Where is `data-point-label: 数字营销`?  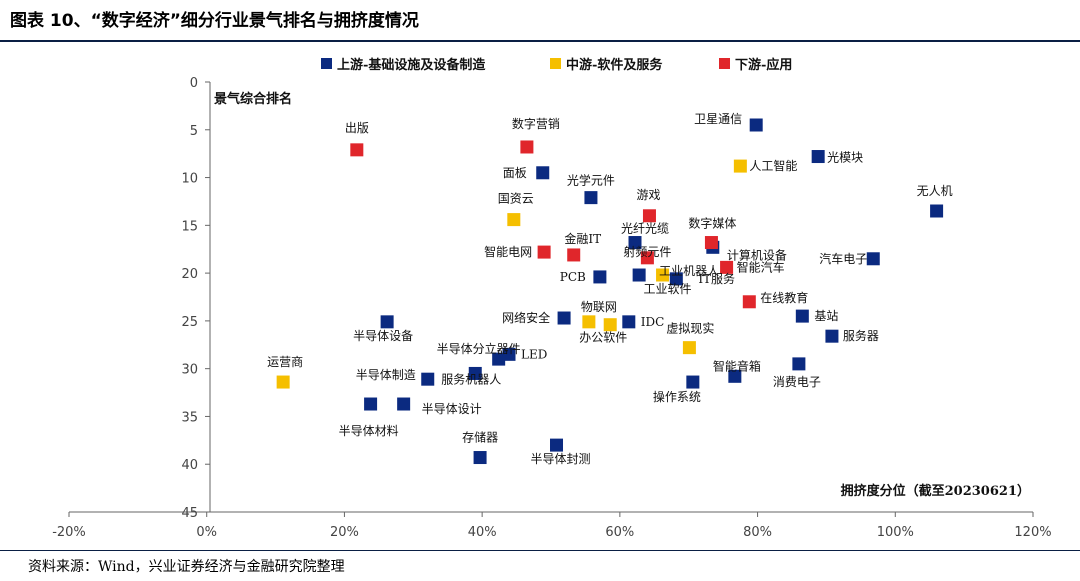
data-point-label: 数字营销 is located at coordinates (536, 123).